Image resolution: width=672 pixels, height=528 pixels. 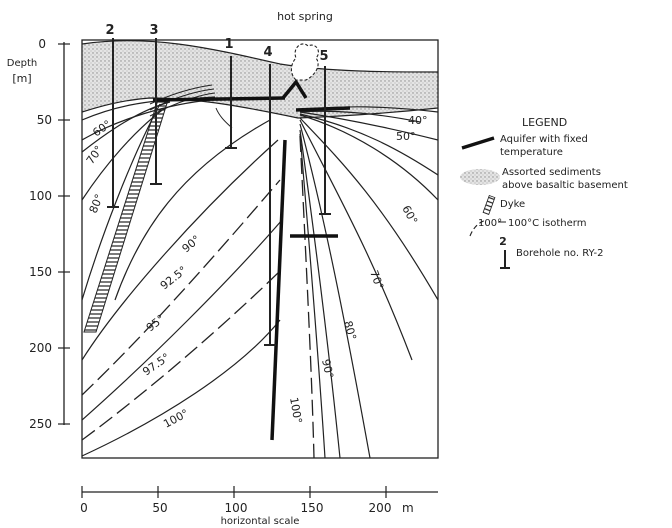 I want to click on legend-dyke-label: Dyke, so click(x=512, y=204).